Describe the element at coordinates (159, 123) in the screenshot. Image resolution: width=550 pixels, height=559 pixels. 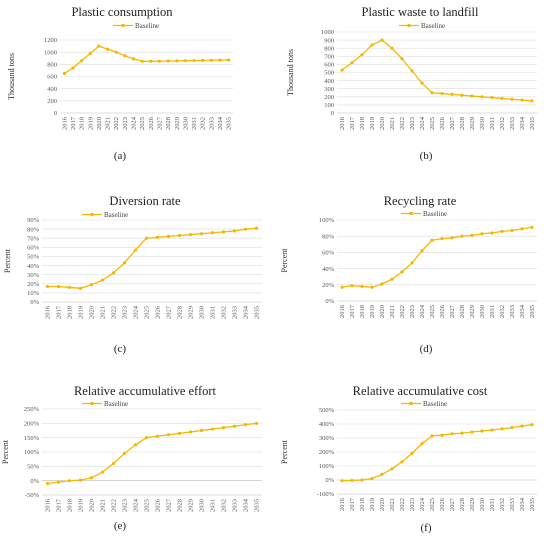
I see `x-tick-label: 2027` at that location.